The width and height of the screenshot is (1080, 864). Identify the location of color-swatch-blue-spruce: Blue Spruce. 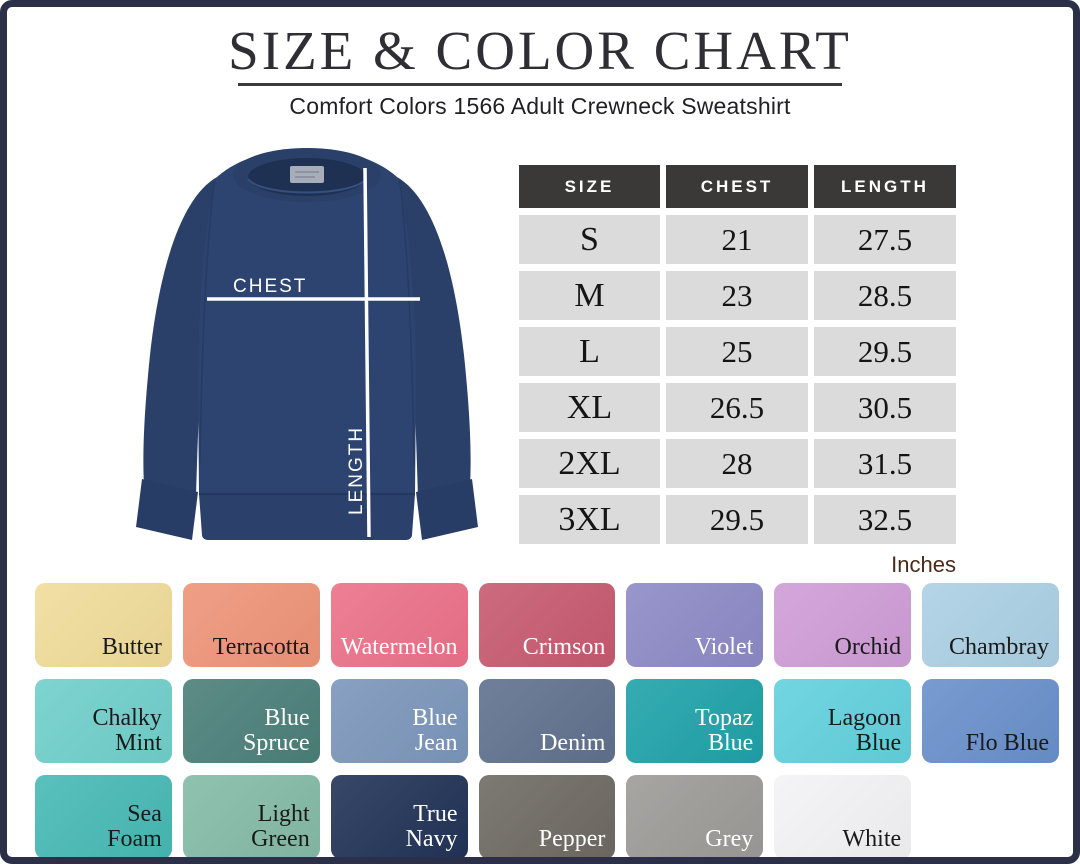
(251, 721).